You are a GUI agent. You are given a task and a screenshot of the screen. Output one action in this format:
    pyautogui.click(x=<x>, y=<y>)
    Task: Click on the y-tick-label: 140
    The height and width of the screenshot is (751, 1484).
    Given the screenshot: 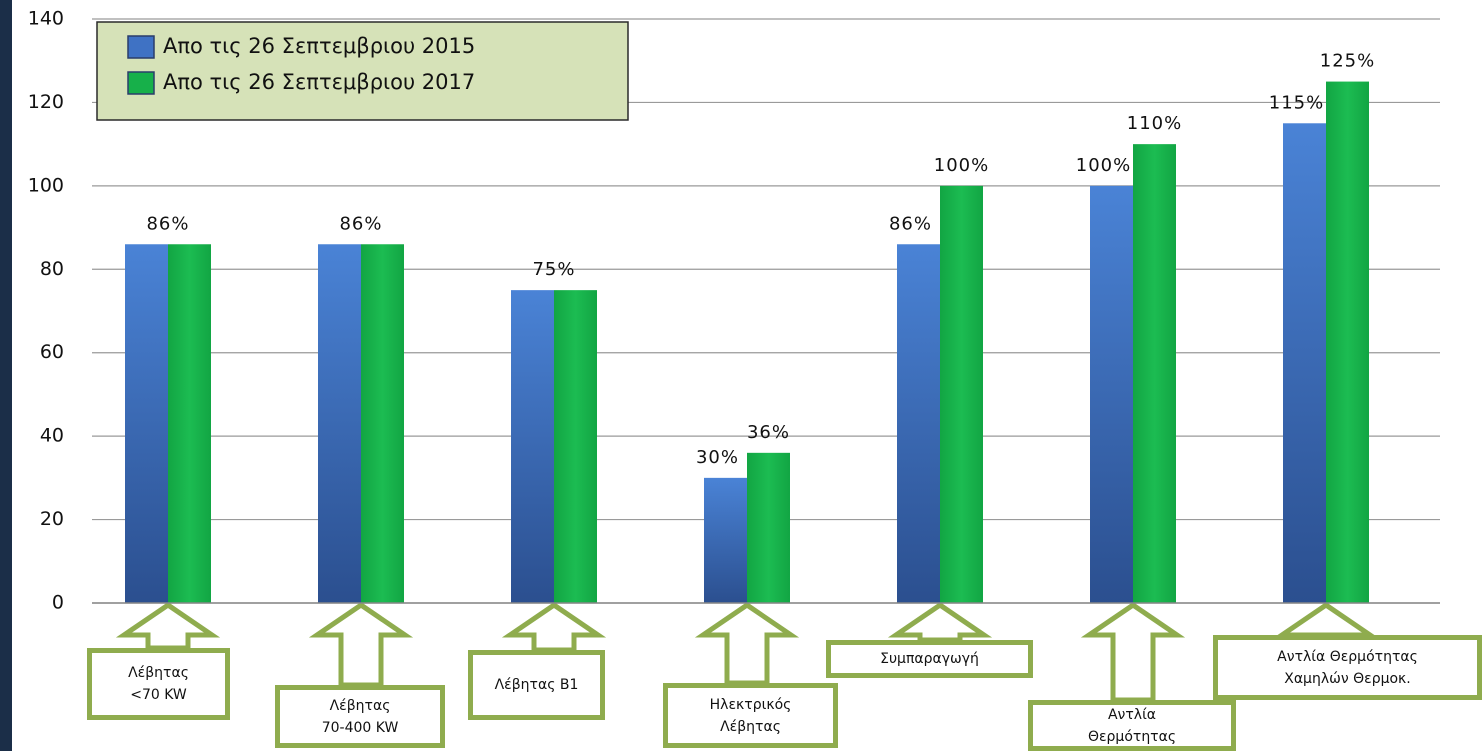 What is the action you would take?
    pyautogui.click(x=46, y=19)
    